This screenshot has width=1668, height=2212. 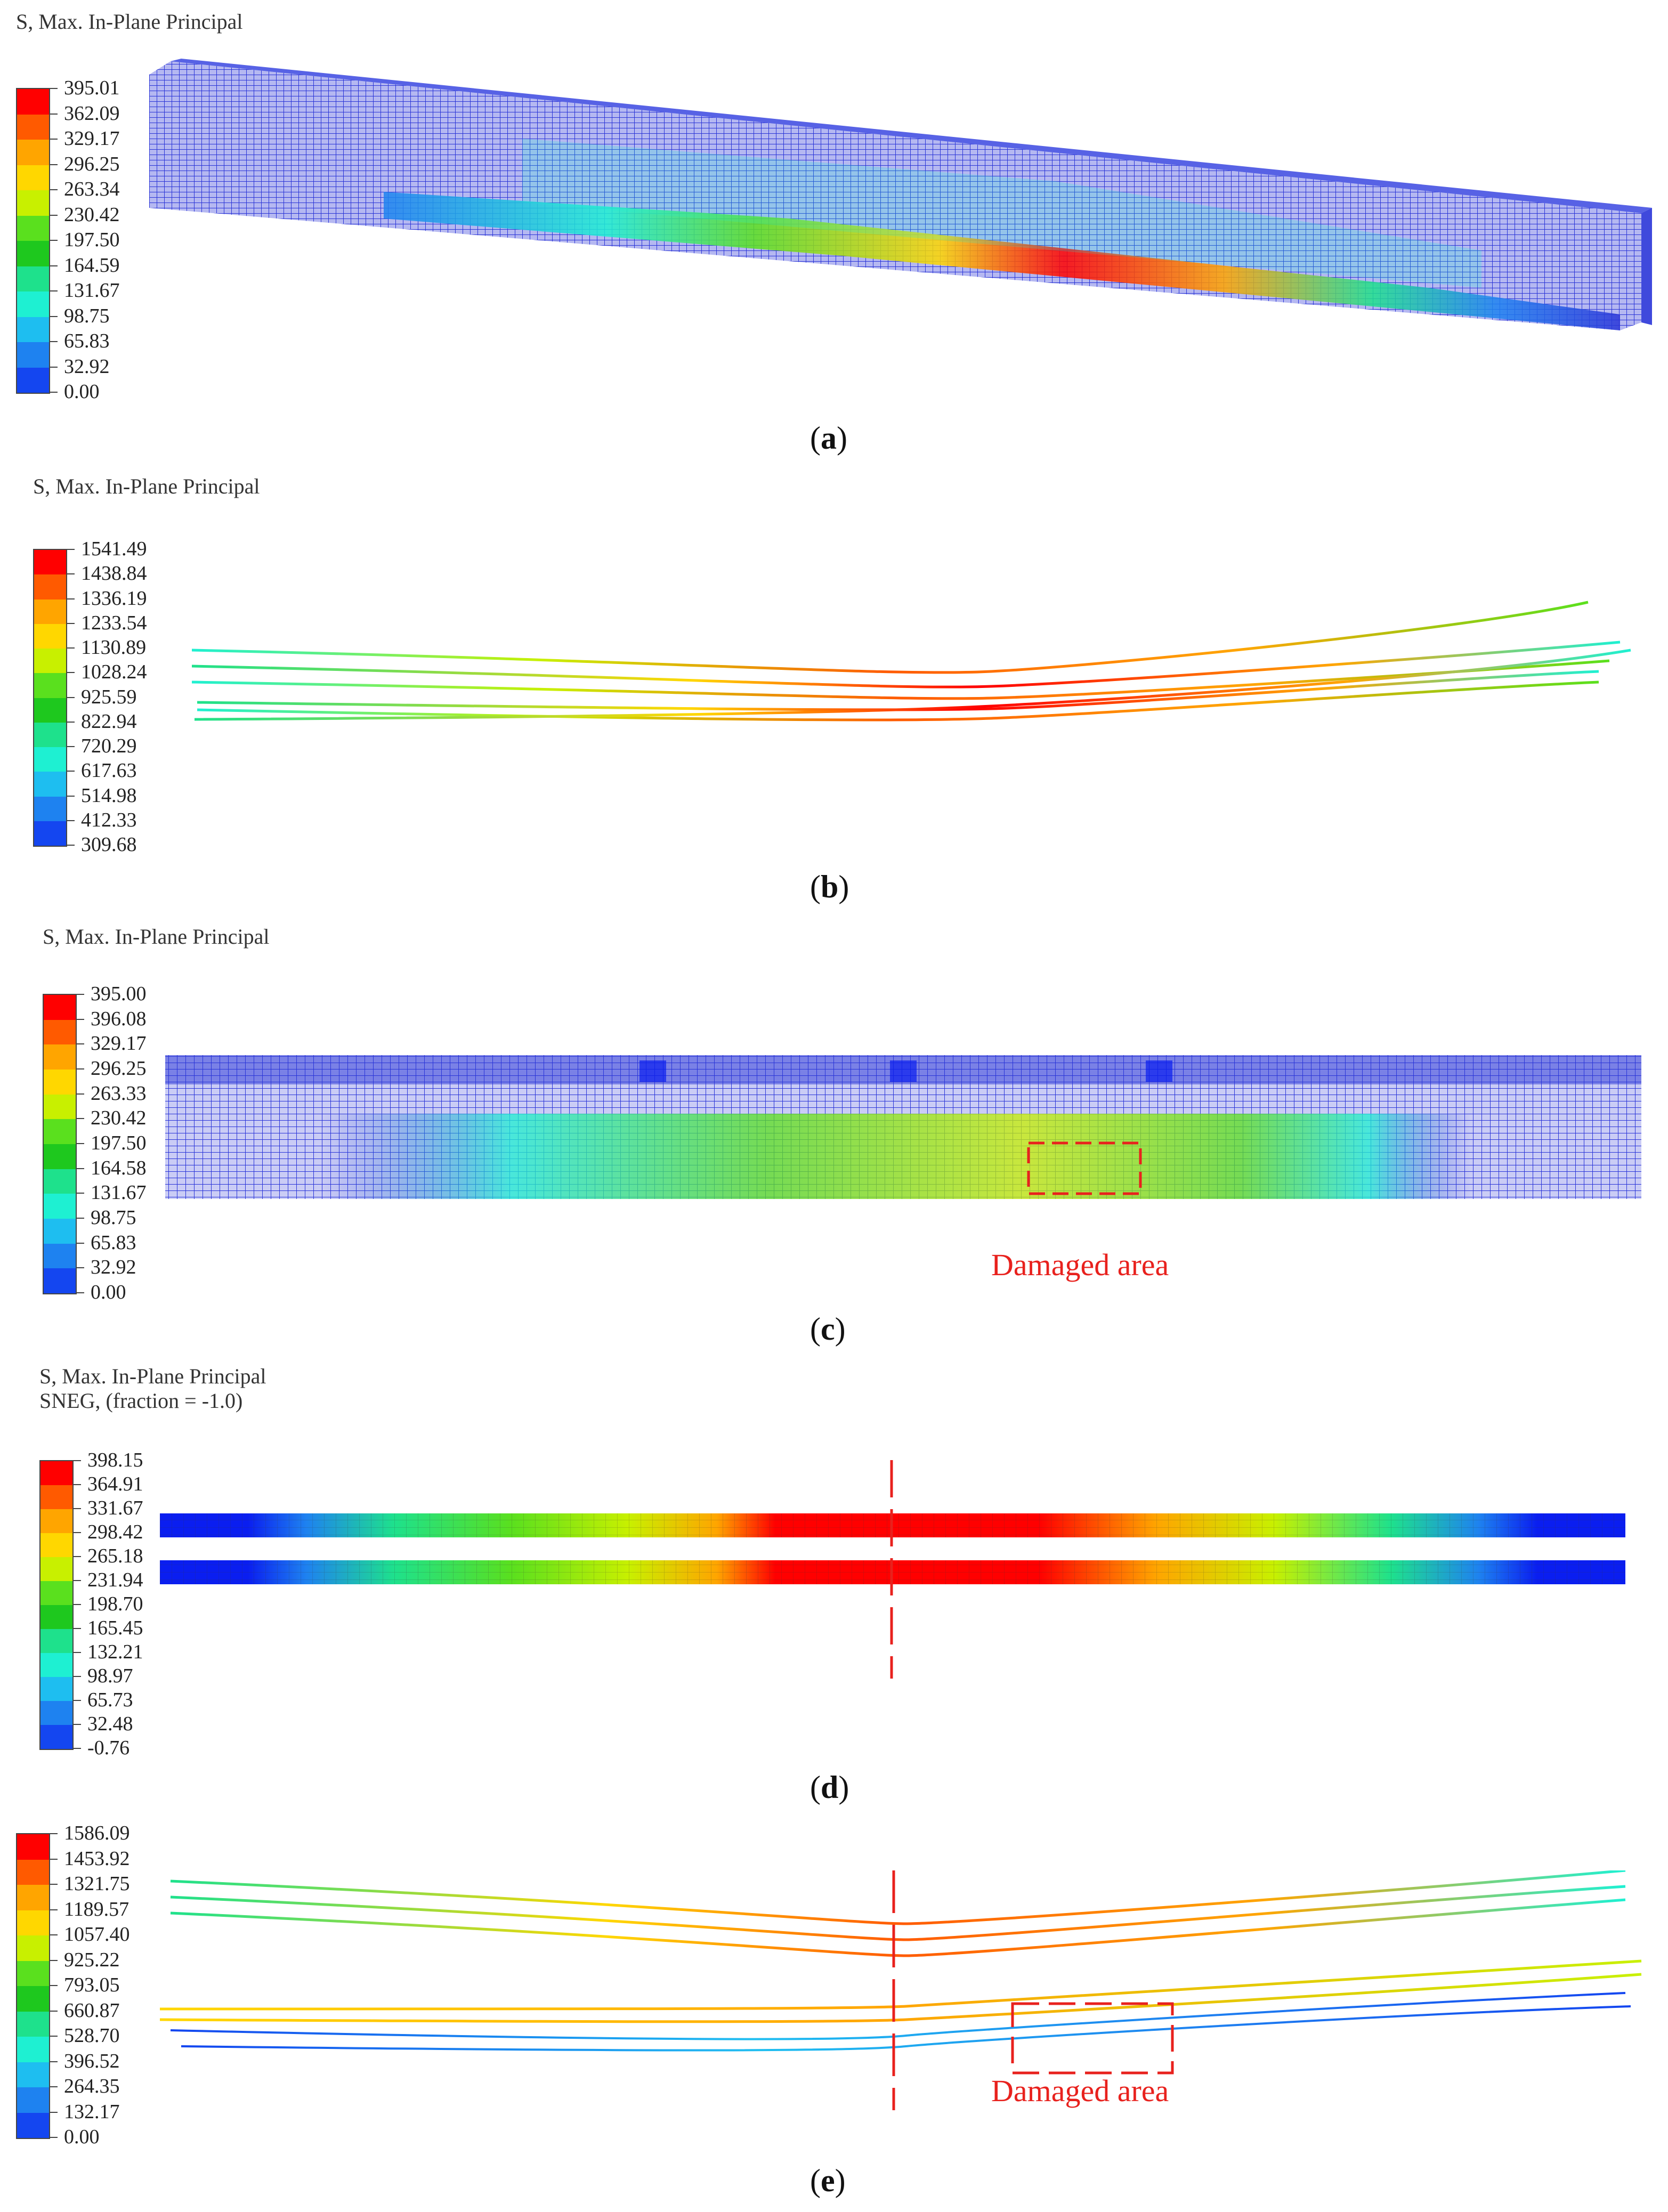 I want to click on legend-value: 720.29, so click(x=109, y=746).